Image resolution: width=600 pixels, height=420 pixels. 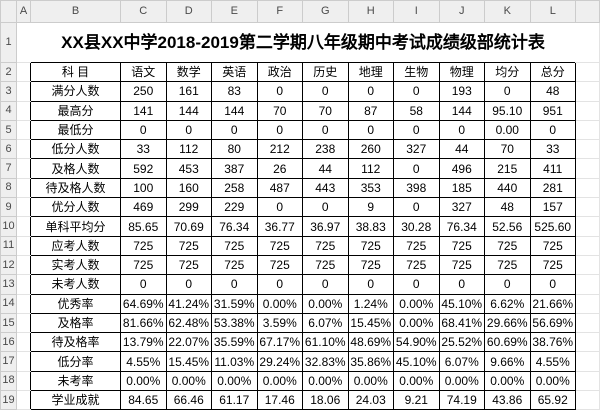 What do you see at coordinates (23, 342) in the screenshot?
I see `cell-a16` at bounding box center [23, 342].